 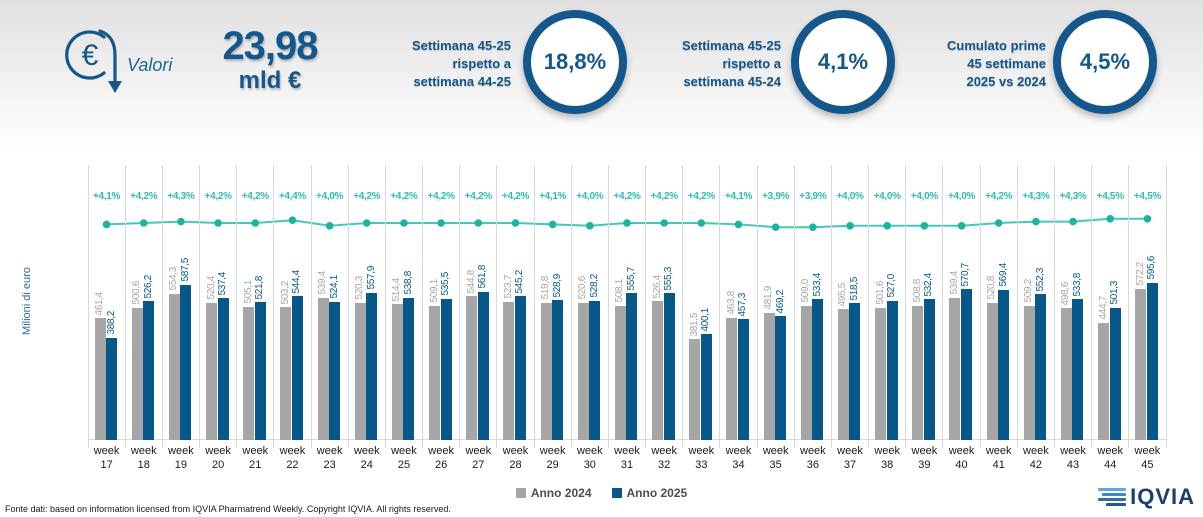 I want to click on bar-anno2024-w41, so click(x=992, y=371).